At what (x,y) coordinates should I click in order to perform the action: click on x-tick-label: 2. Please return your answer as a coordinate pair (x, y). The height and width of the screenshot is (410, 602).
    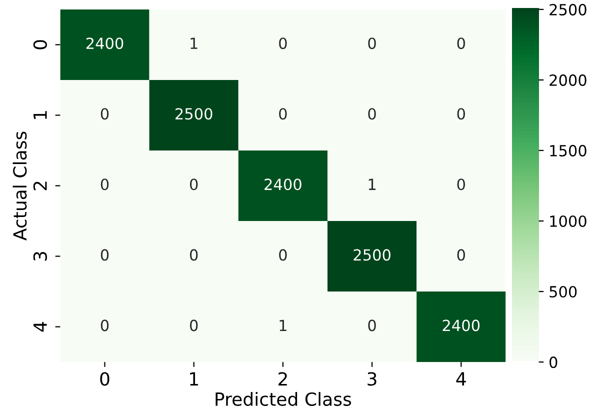
    Looking at the image, I should click on (282, 379).